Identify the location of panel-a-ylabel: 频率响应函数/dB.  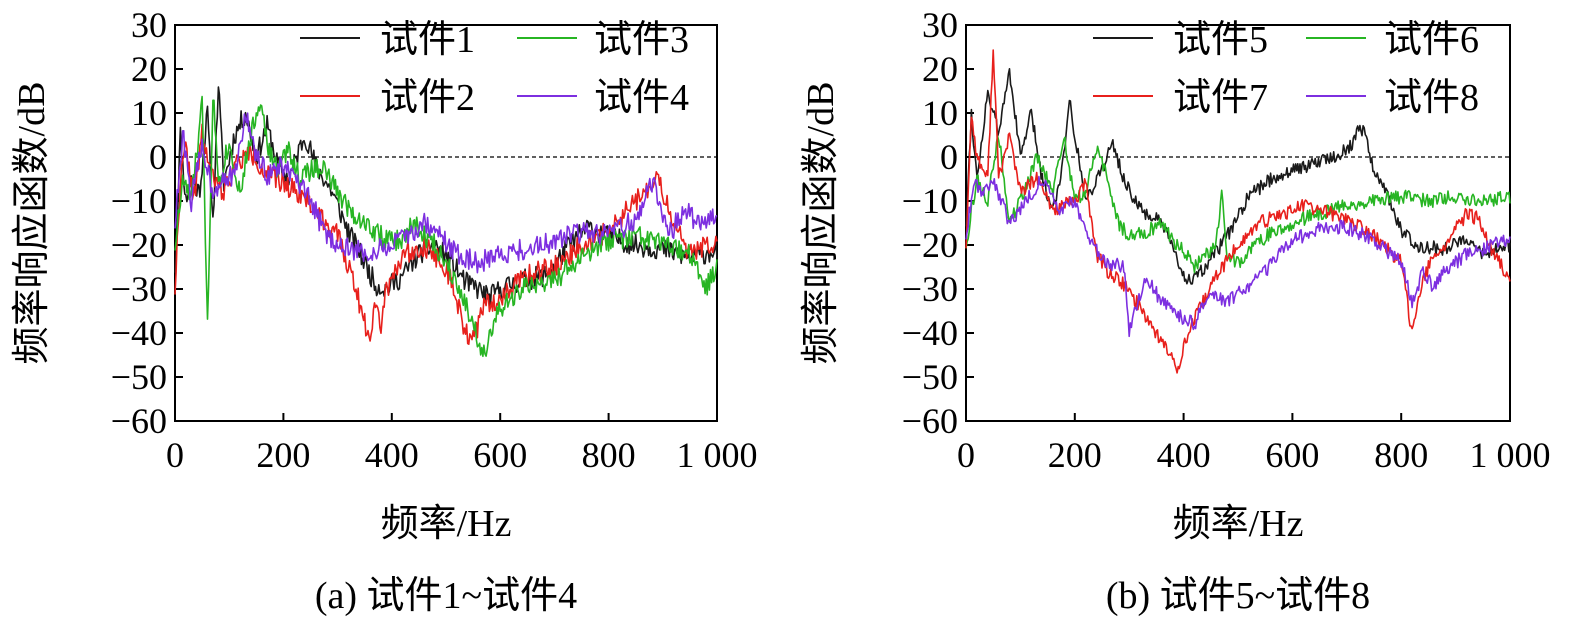
(32, 223).